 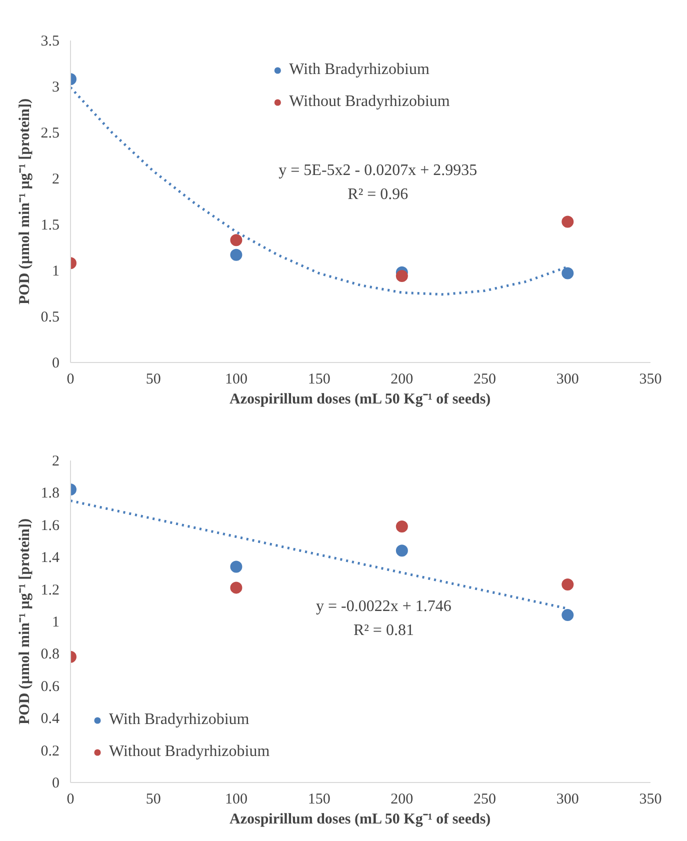 What do you see at coordinates (50, 719) in the screenshot?
I see `y-tick-label: 0.4` at bounding box center [50, 719].